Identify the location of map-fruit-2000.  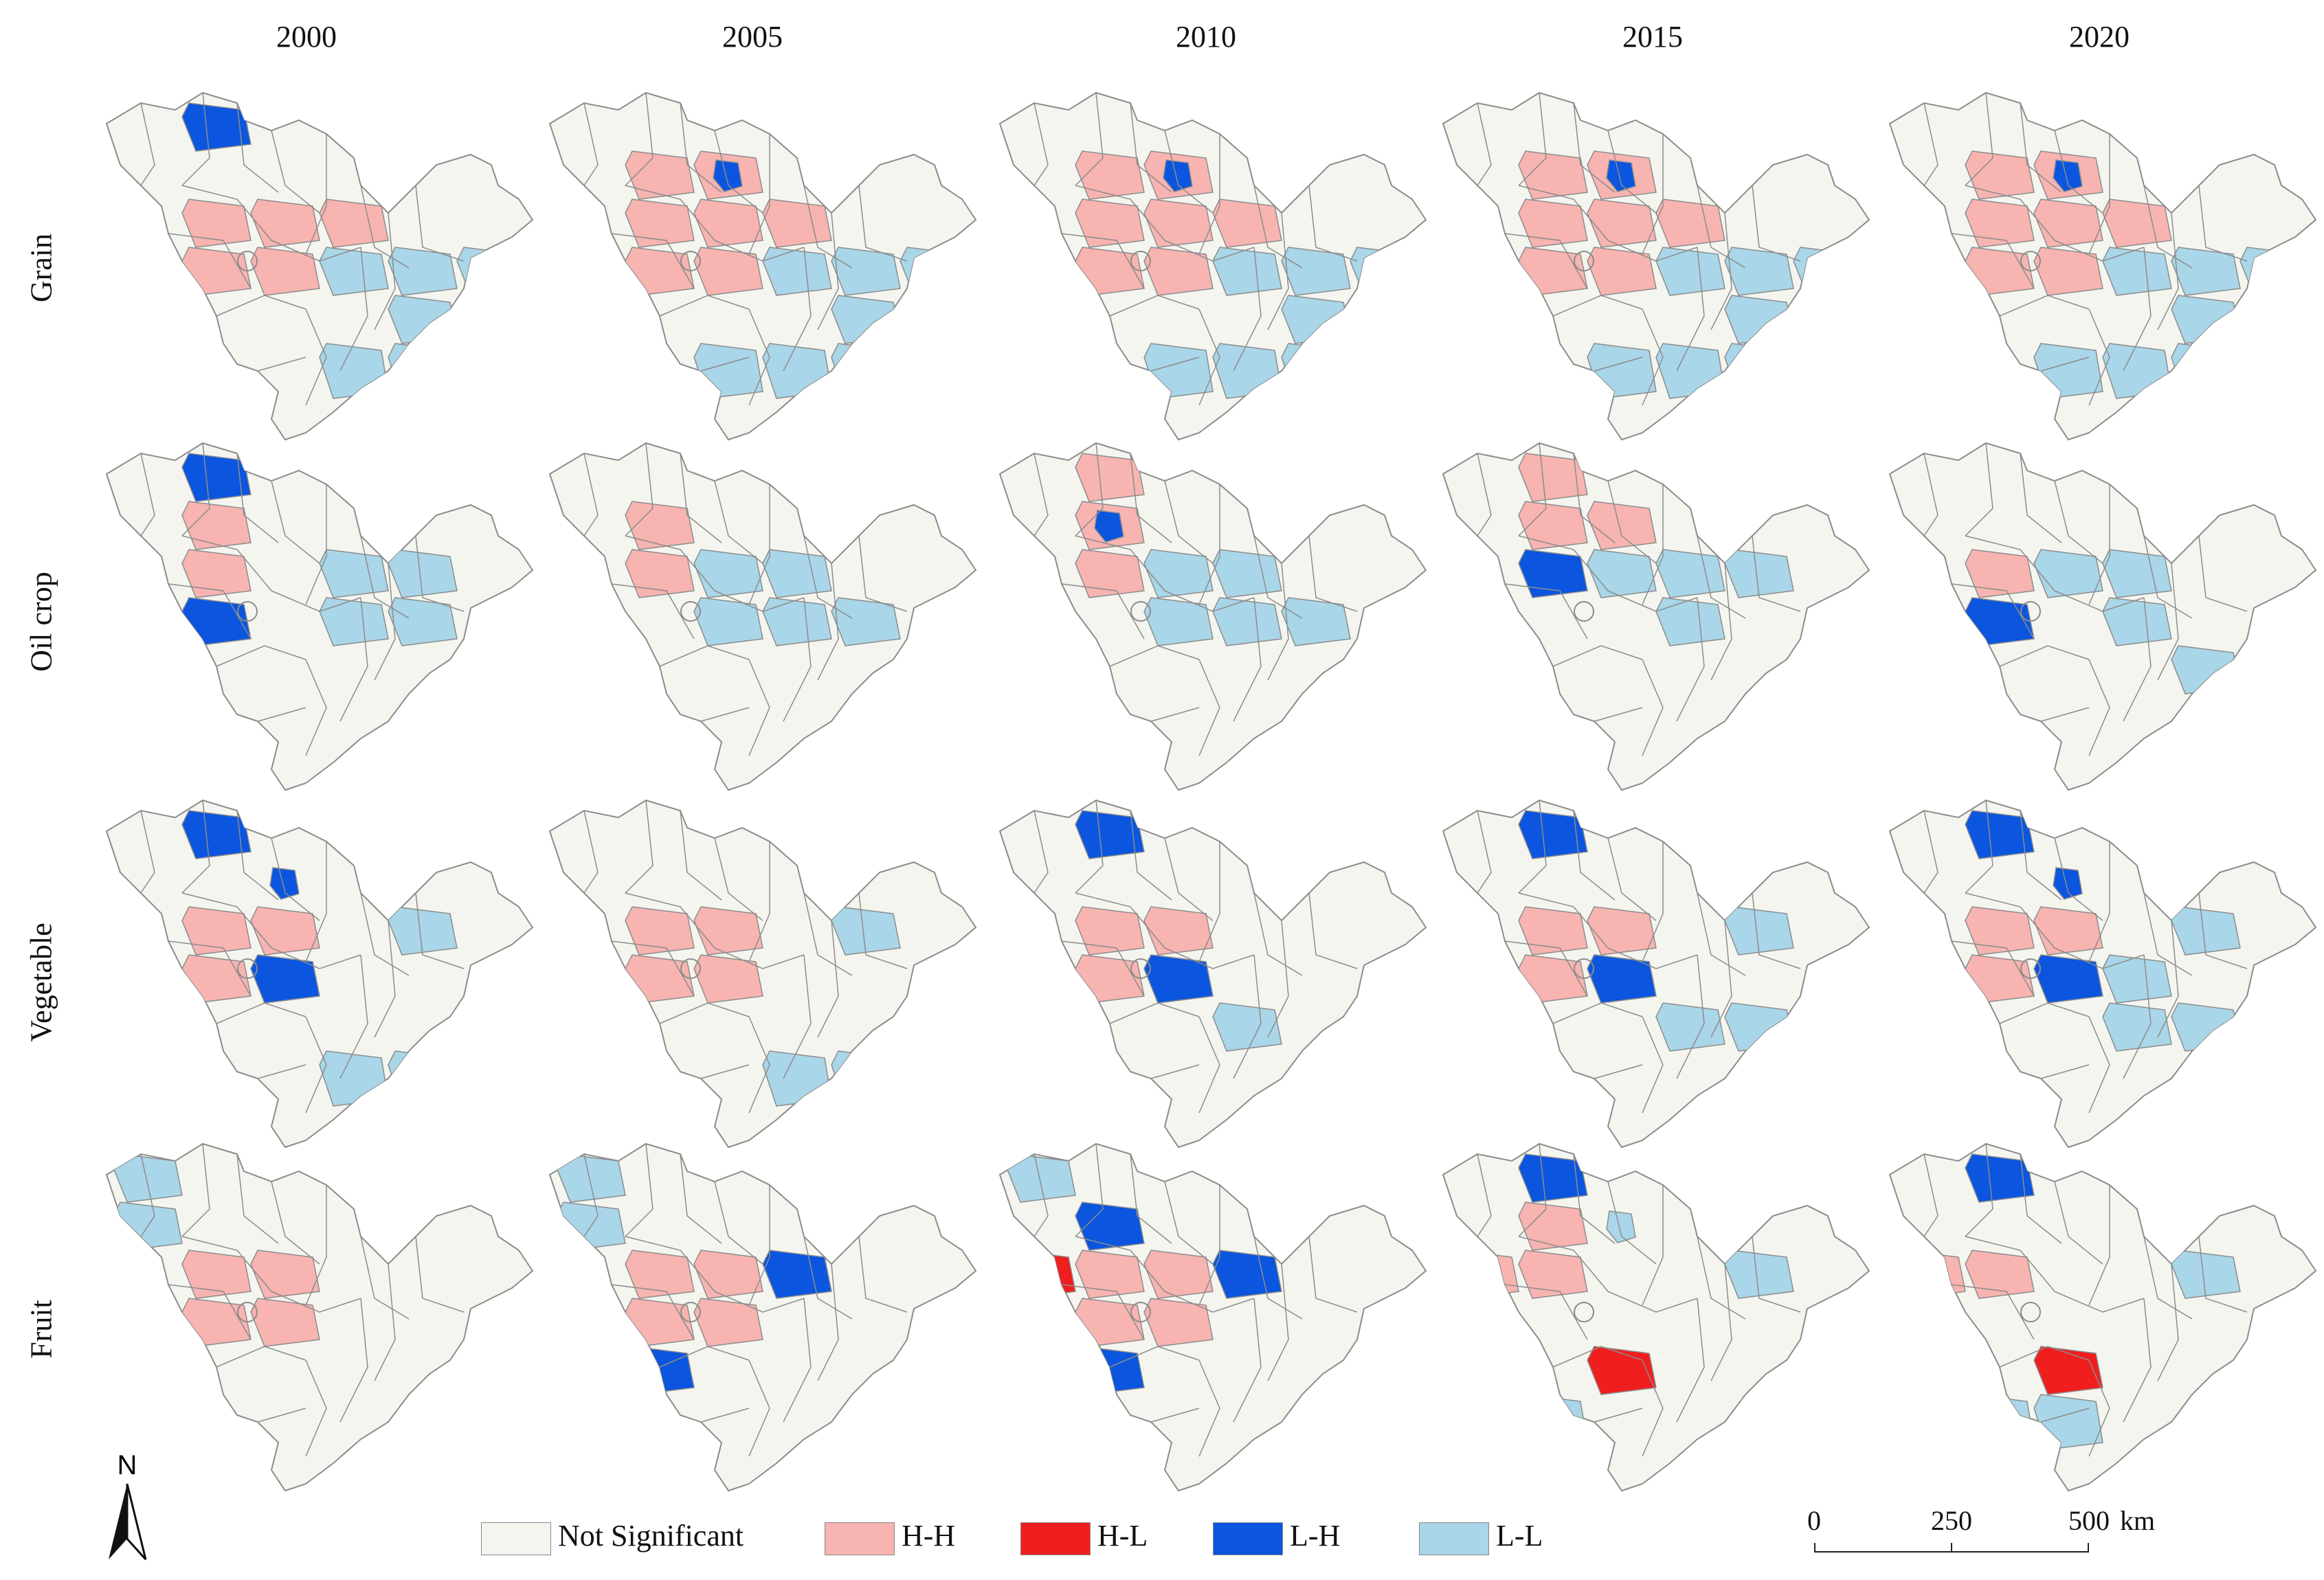
(319, 1317).